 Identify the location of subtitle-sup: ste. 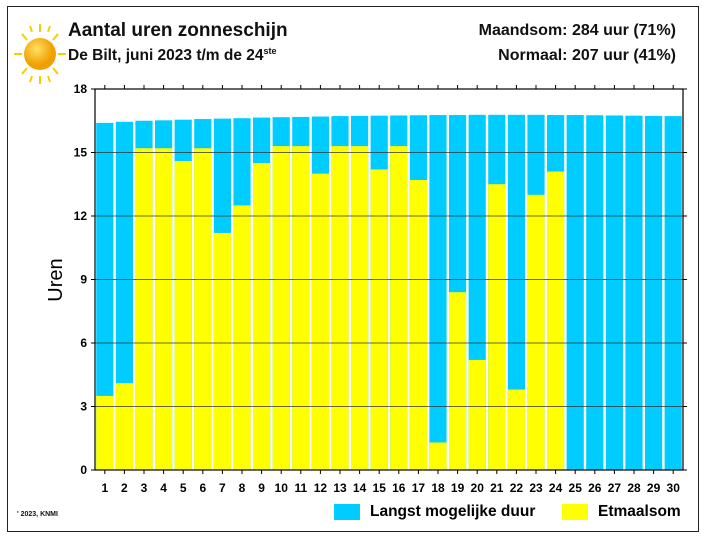
(270, 51).